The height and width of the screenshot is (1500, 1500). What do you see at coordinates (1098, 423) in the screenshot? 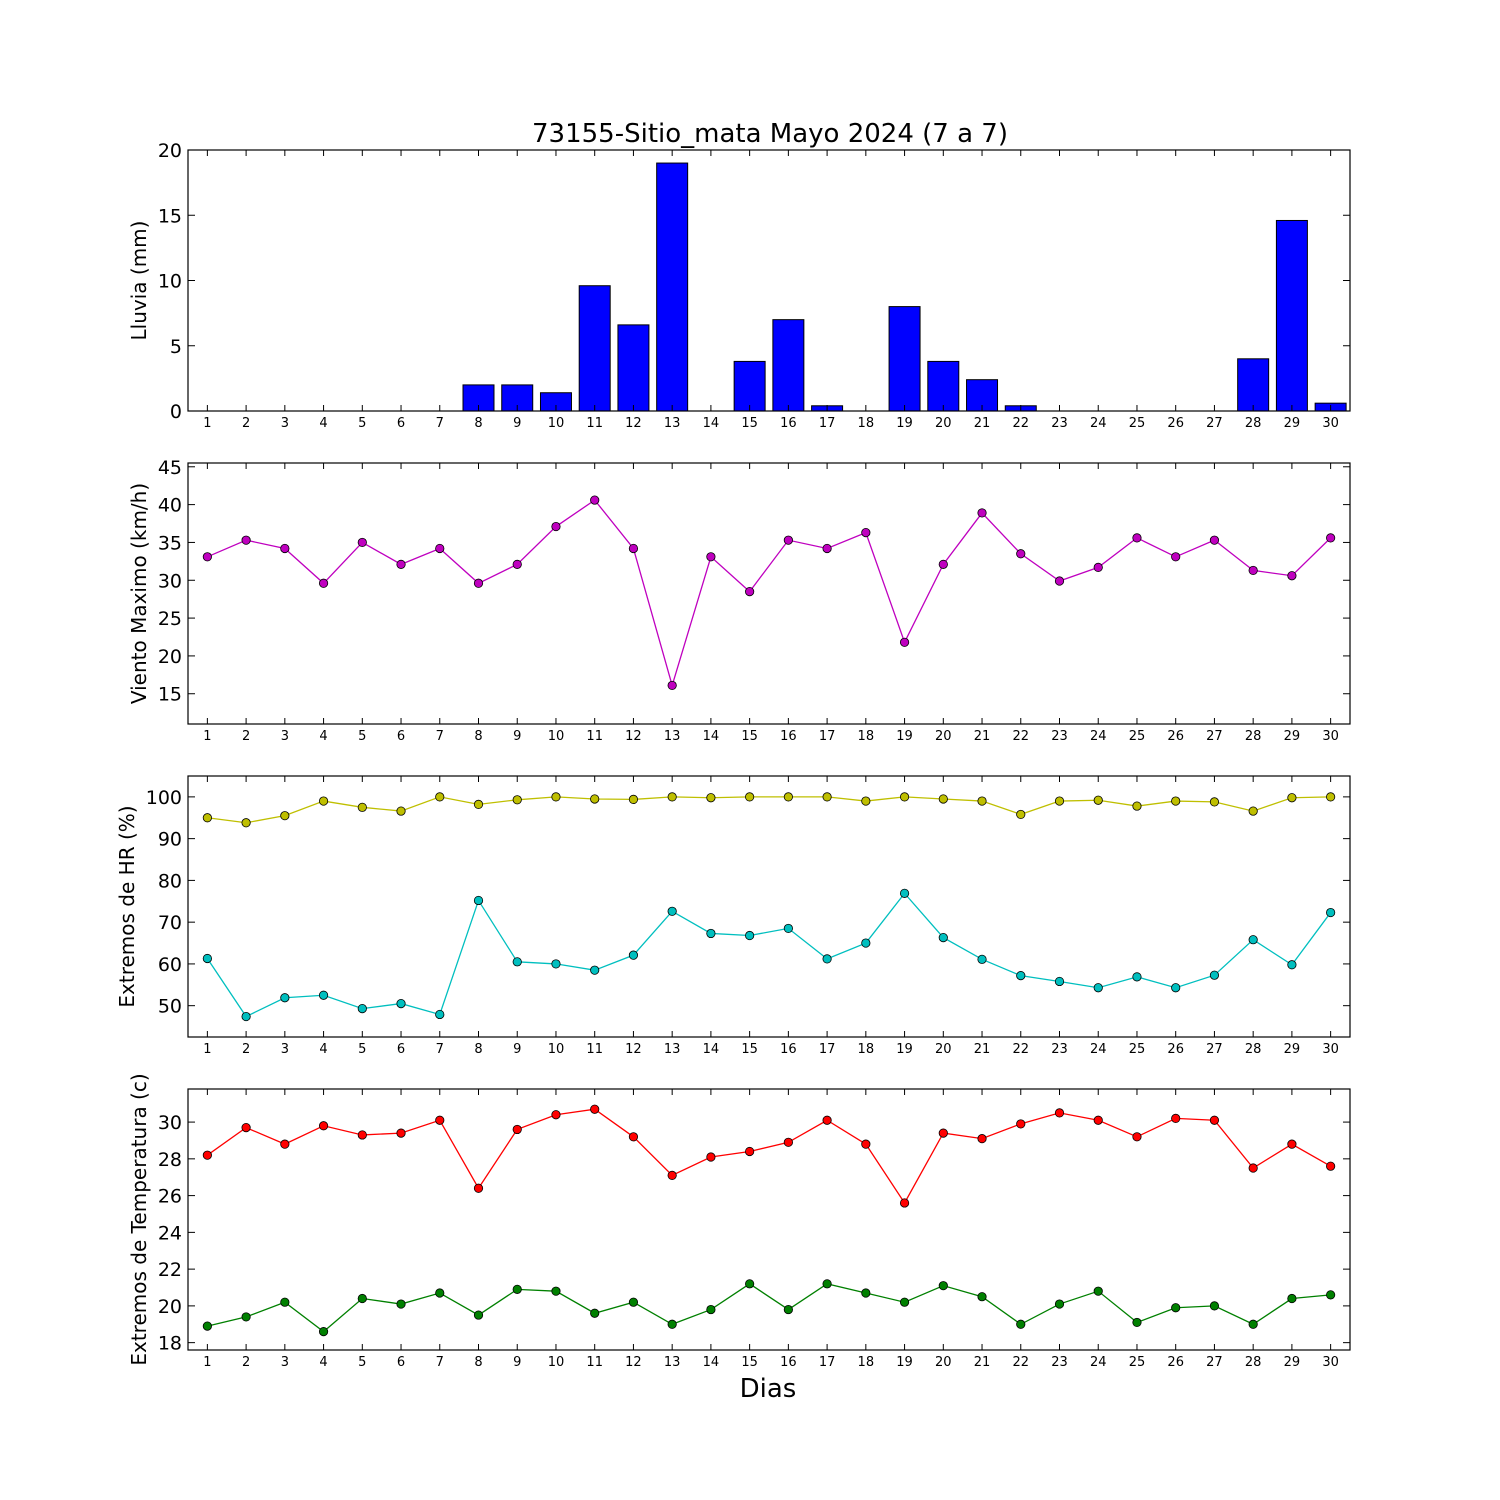
I see `x-tick-label: 24` at bounding box center [1098, 423].